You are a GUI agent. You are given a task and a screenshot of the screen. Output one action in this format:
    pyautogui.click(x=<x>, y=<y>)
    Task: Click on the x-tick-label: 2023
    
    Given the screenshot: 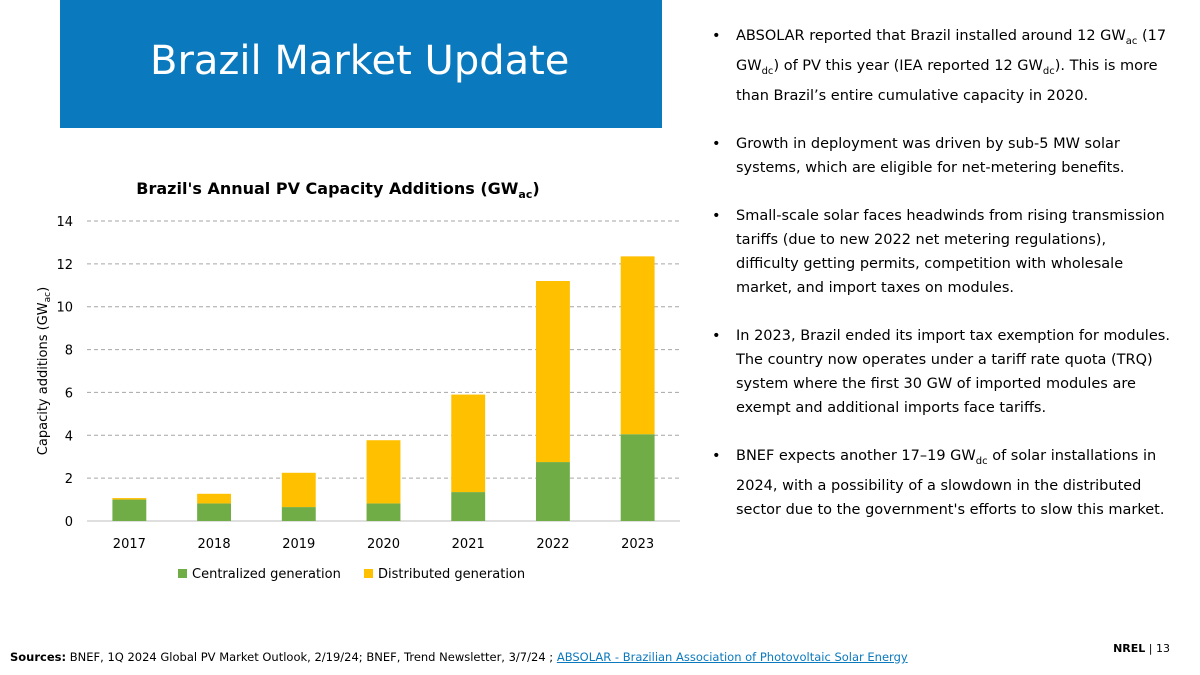 What is the action you would take?
    pyautogui.click(x=637, y=544)
    